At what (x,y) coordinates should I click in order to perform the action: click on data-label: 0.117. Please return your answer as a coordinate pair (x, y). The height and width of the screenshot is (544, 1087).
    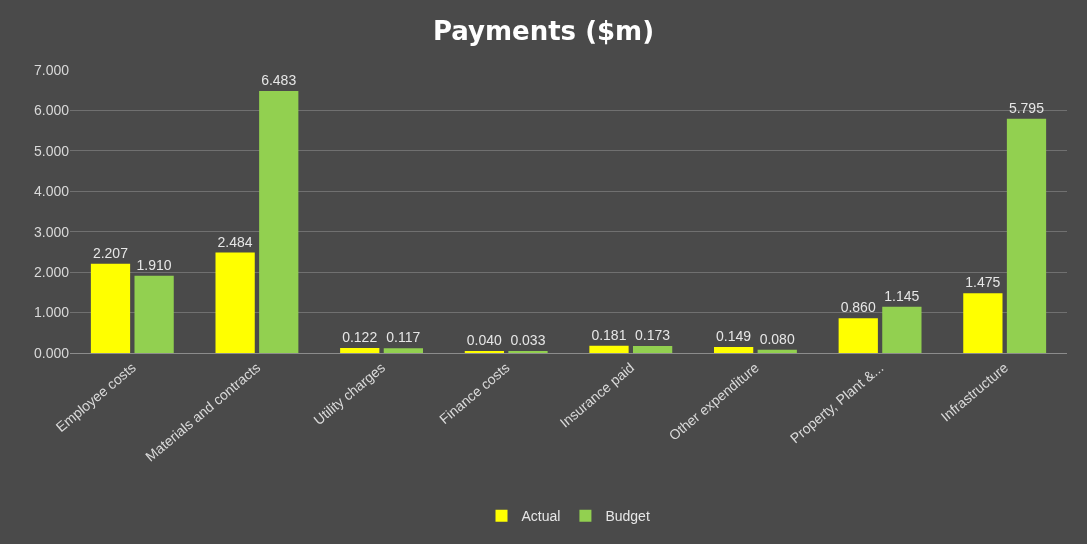
    Looking at the image, I should click on (403, 337).